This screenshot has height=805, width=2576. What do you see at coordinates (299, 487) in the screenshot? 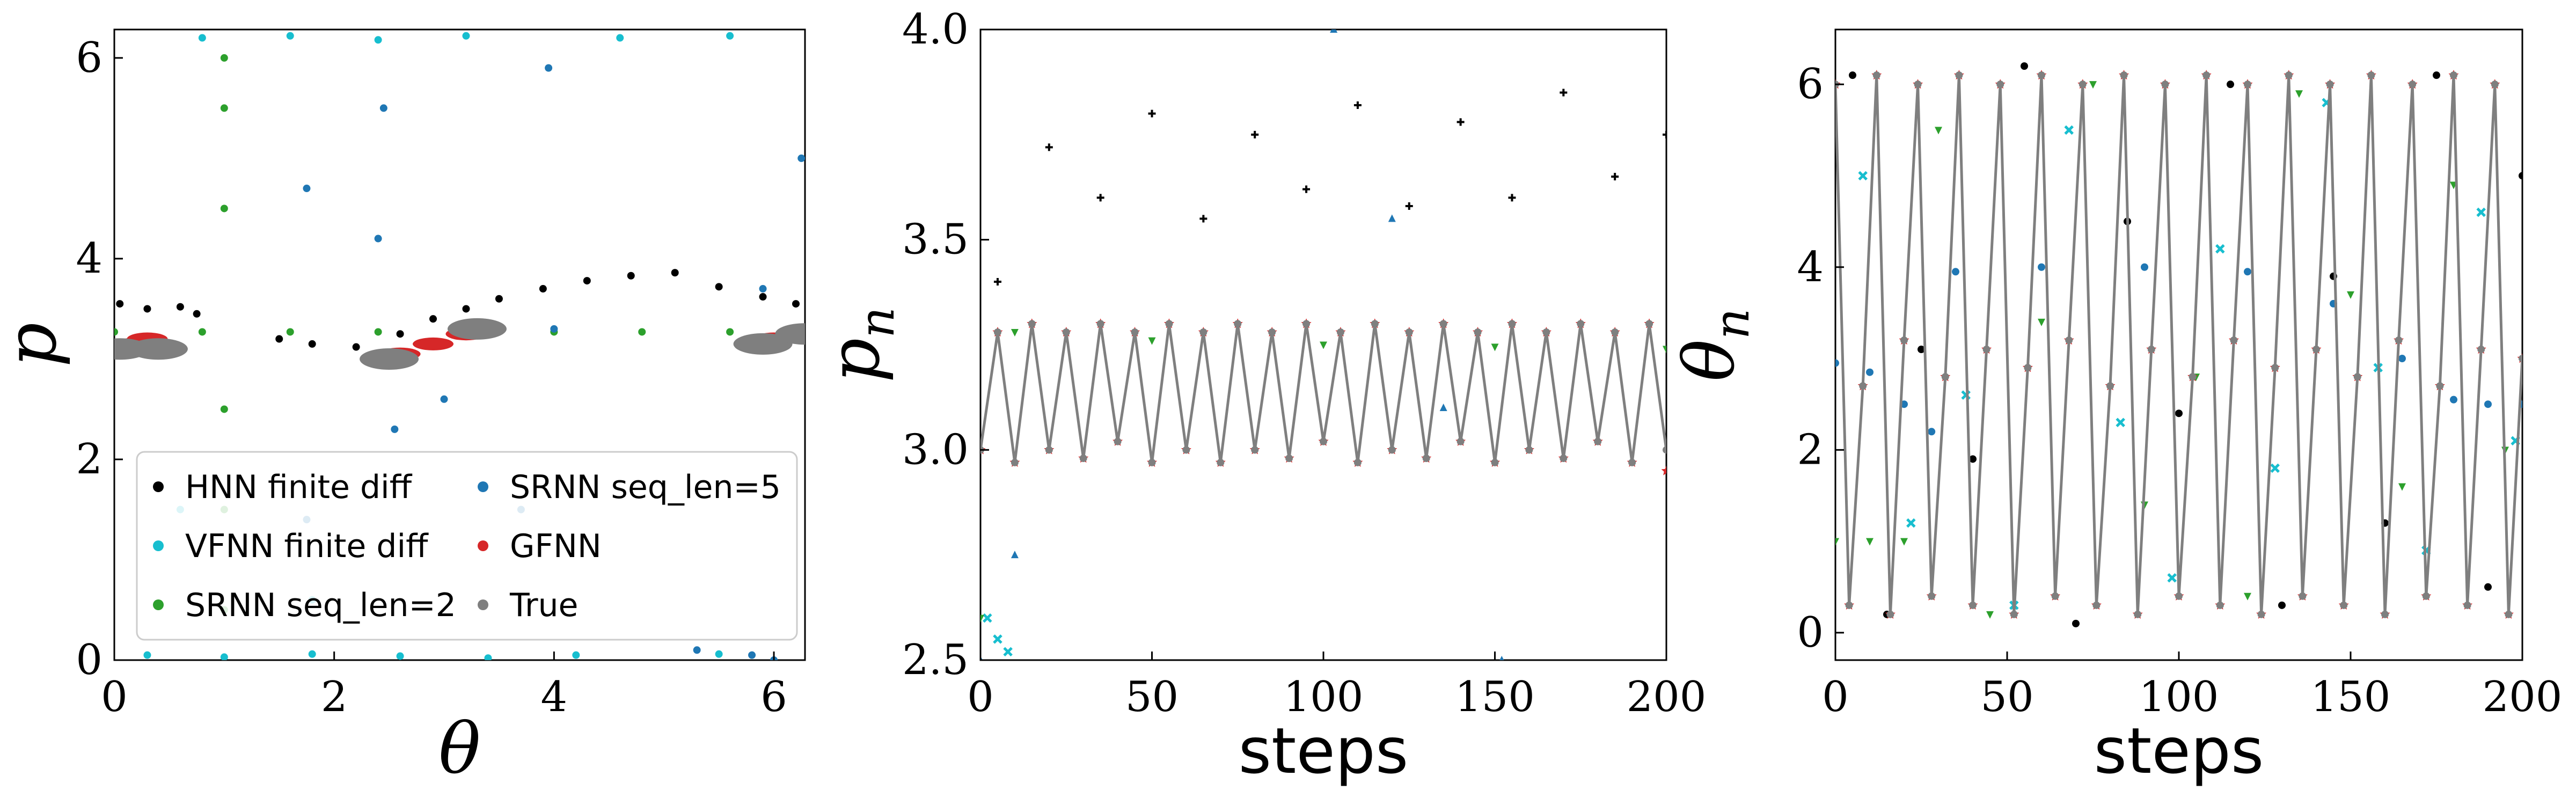
I see `legend-label-hnn: HNN finite diff` at bounding box center [299, 487].